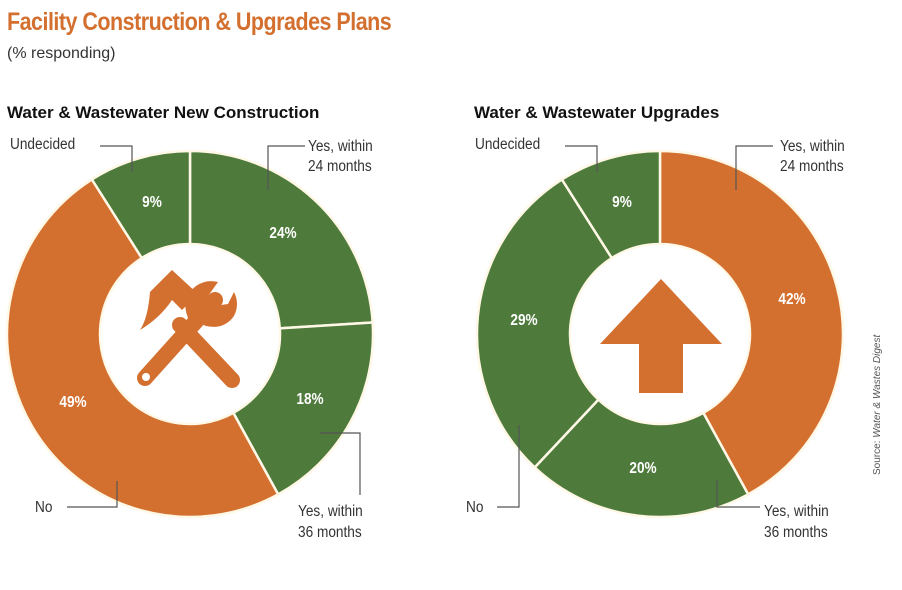 This screenshot has height=590, width=902. Describe the element at coordinates (163, 112) in the screenshot. I see `chart-title-new-construction: Water & Wastewater New Construction` at that location.